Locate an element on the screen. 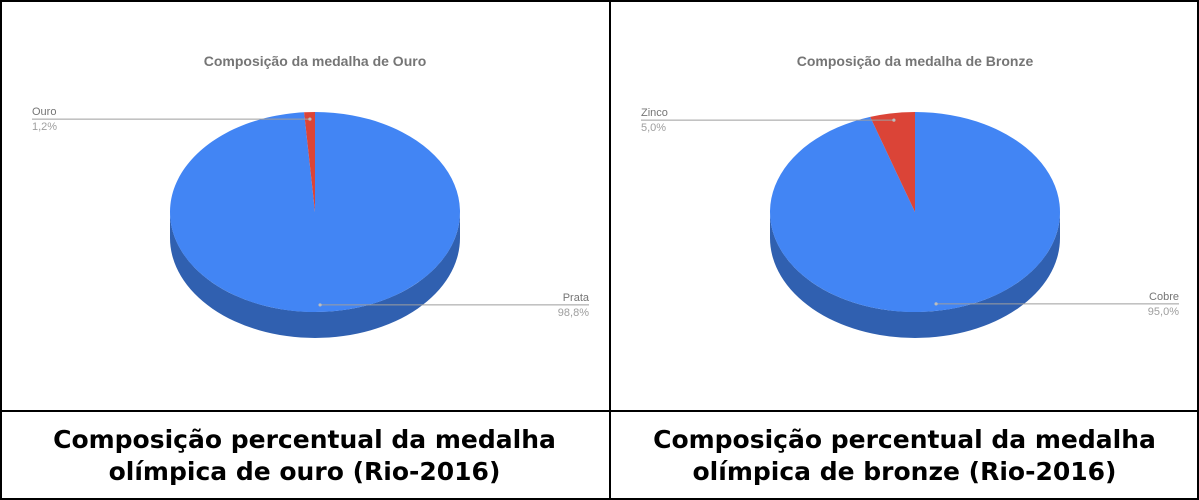 This screenshot has width=1199, height=500. slice-value: 5,0% is located at coordinates (653, 128).